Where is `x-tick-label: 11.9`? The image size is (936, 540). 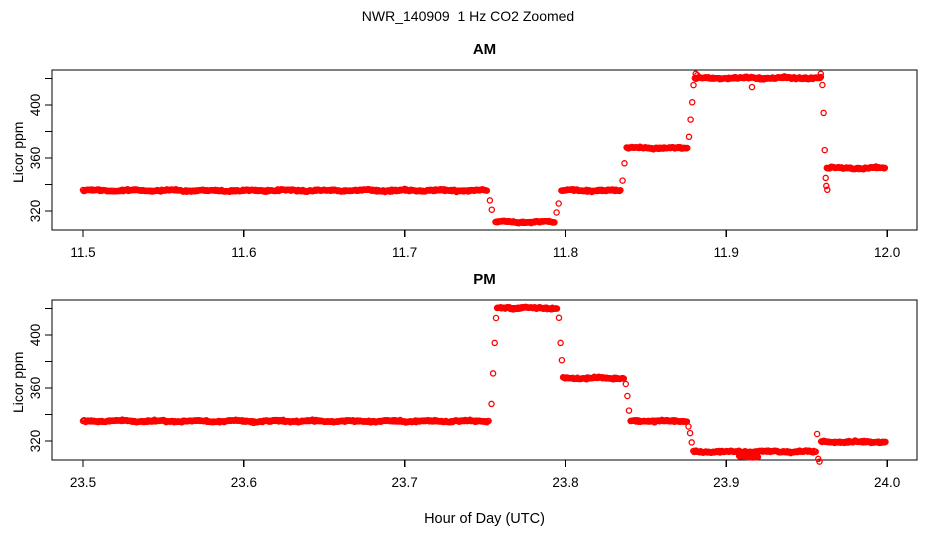
x-tick-label: 11.9 is located at coordinates (726, 252).